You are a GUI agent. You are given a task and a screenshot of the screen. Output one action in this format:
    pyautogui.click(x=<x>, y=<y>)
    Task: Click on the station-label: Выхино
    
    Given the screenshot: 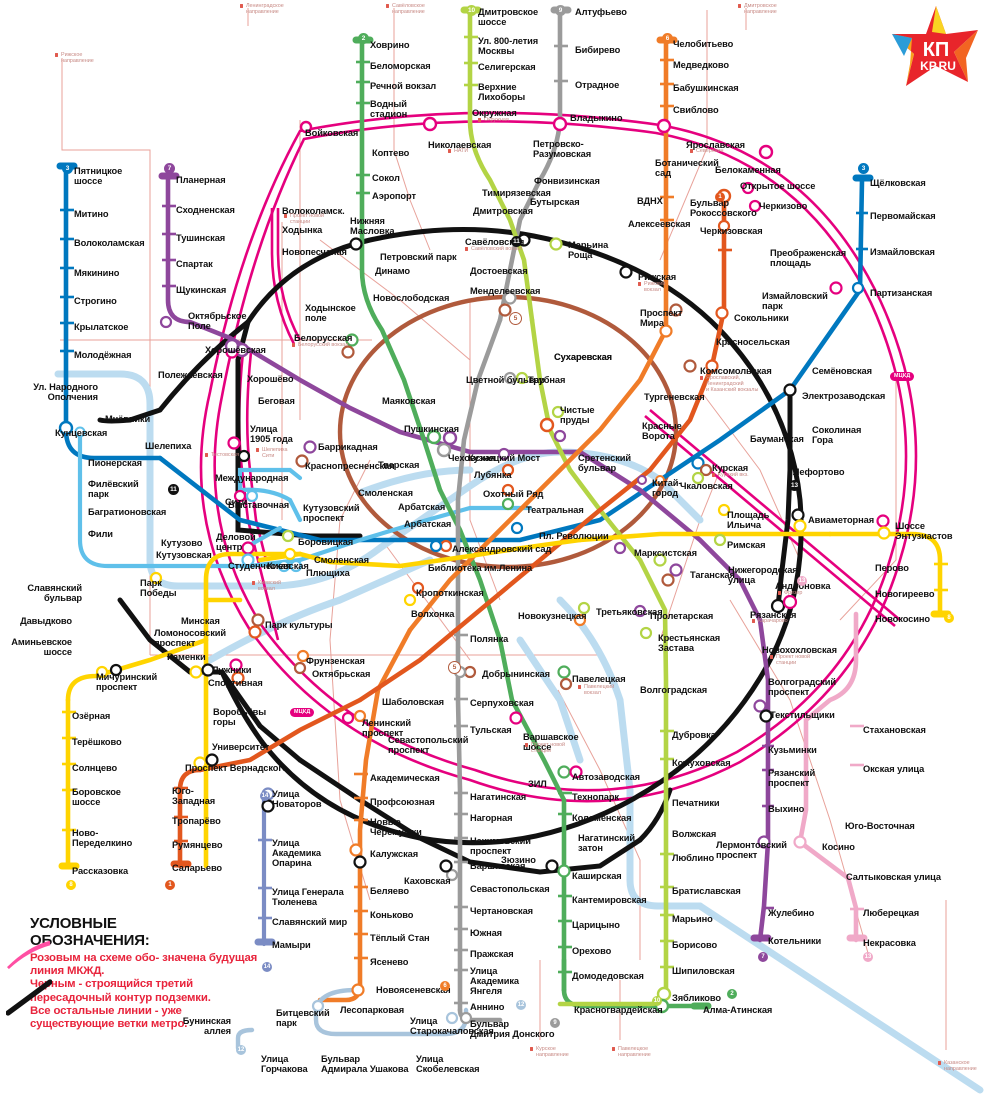 What is the action you would take?
    pyautogui.click(x=786, y=809)
    